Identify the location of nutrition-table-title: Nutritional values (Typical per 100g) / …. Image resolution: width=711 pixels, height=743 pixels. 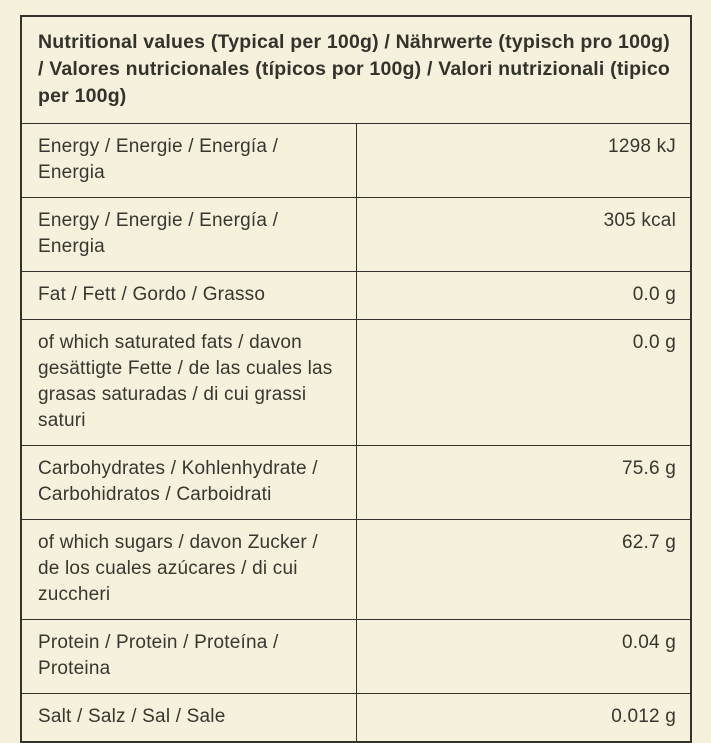
(356, 69).